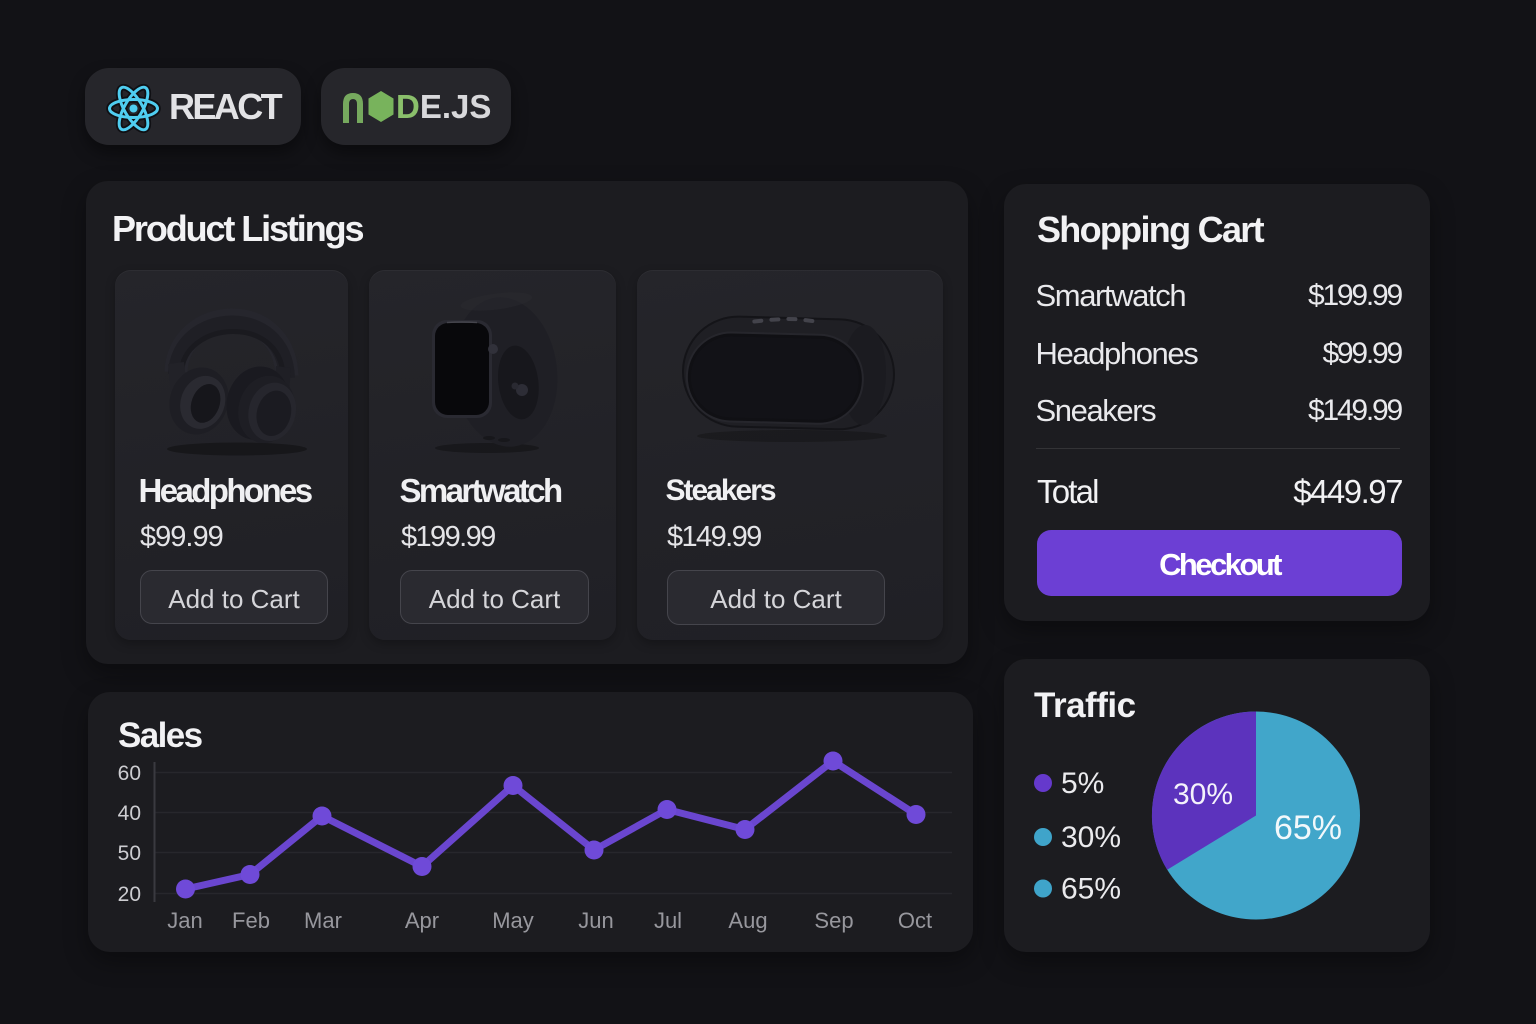 Image resolution: width=1536 pixels, height=1024 pixels. Describe the element at coordinates (747, 920) in the screenshot. I see `svg-text: Aug` at that location.